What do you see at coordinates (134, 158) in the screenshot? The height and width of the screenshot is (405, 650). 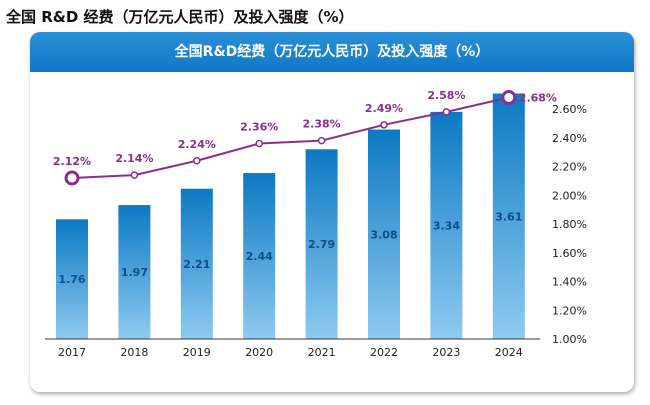 I see `line-label-2018: 2.14%` at bounding box center [134, 158].